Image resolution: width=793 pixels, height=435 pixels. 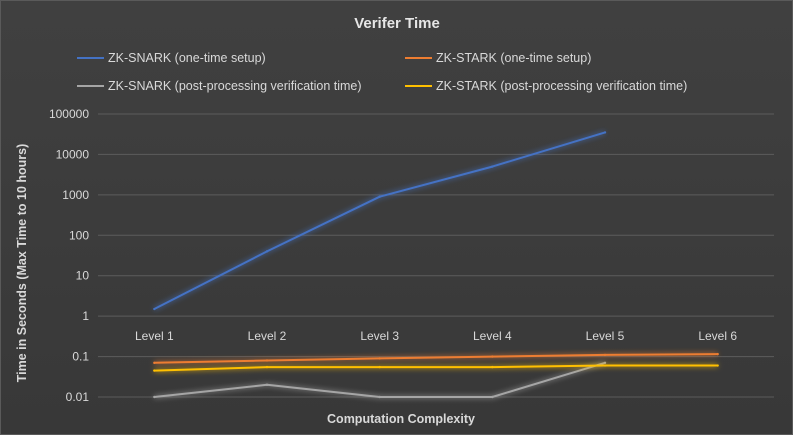 What do you see at coordinates (78, 397) in the screenshot?
I see `y-tick-label: 0.01` at bounding box center [78, 397].